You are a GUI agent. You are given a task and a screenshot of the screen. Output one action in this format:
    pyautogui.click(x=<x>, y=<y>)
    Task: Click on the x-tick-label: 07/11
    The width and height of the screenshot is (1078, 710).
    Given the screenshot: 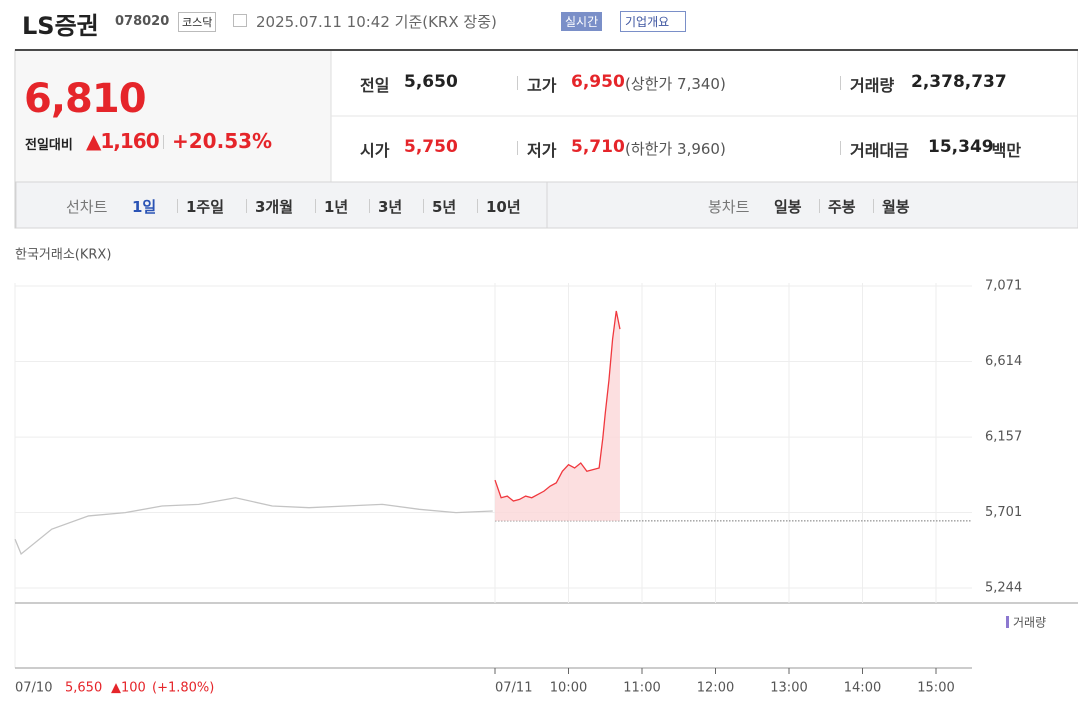 What is the action you would take?
    pyautogui.click(x=513, y=688)
    